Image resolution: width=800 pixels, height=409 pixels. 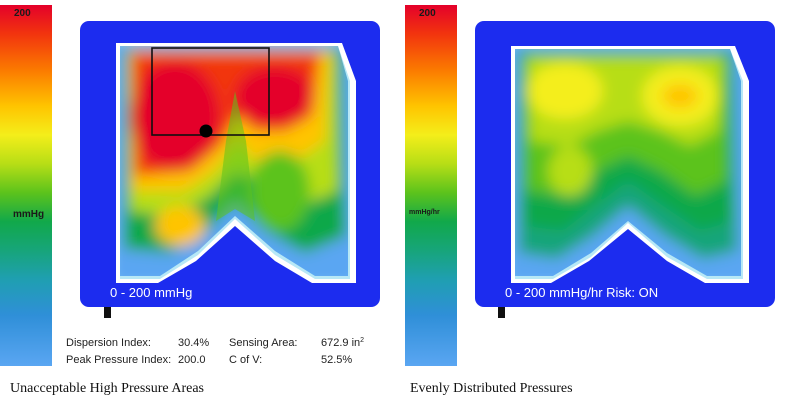 What do you see at coordinates (206, 131) in the screenshot?
I see `peak-pressure-marker` at bounding box center [206, 131].